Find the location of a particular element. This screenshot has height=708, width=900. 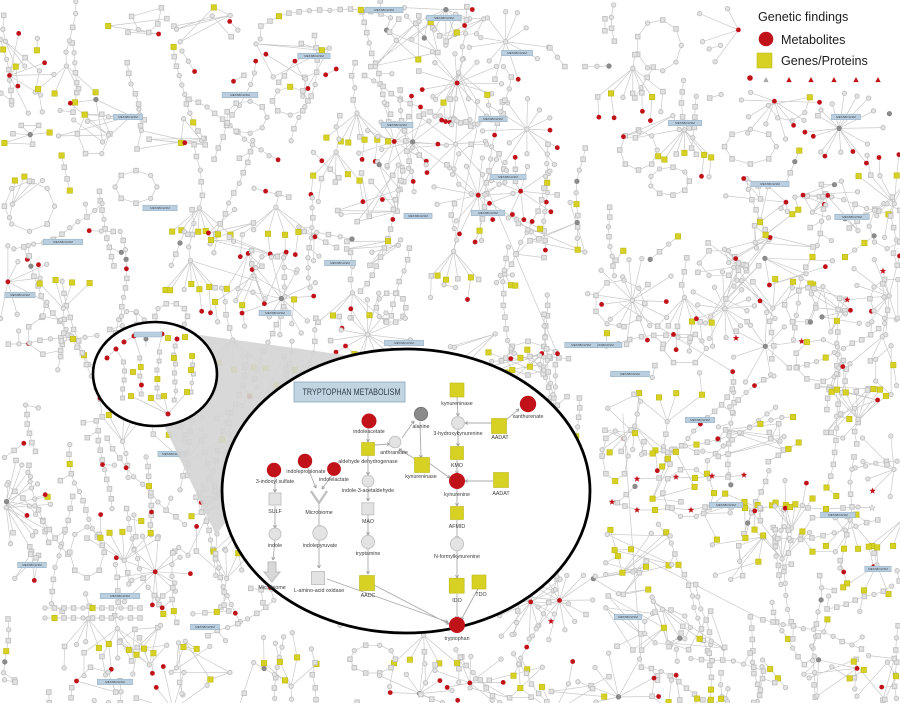

svg-text: 3-hydroxykynurenine is located at coordinates (457, 434).